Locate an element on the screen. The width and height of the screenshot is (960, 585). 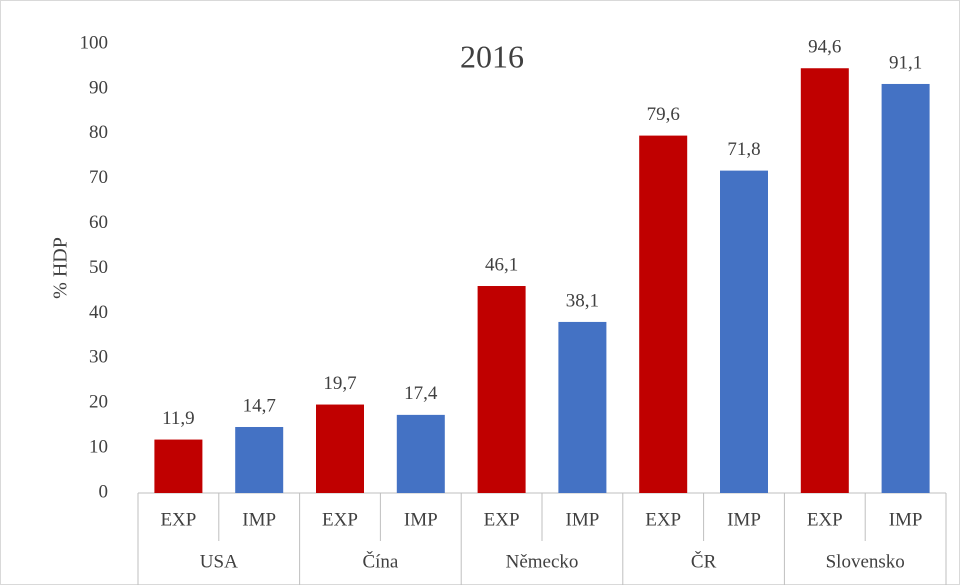
data-label: 94,6 is located at coordinates (824, 47).